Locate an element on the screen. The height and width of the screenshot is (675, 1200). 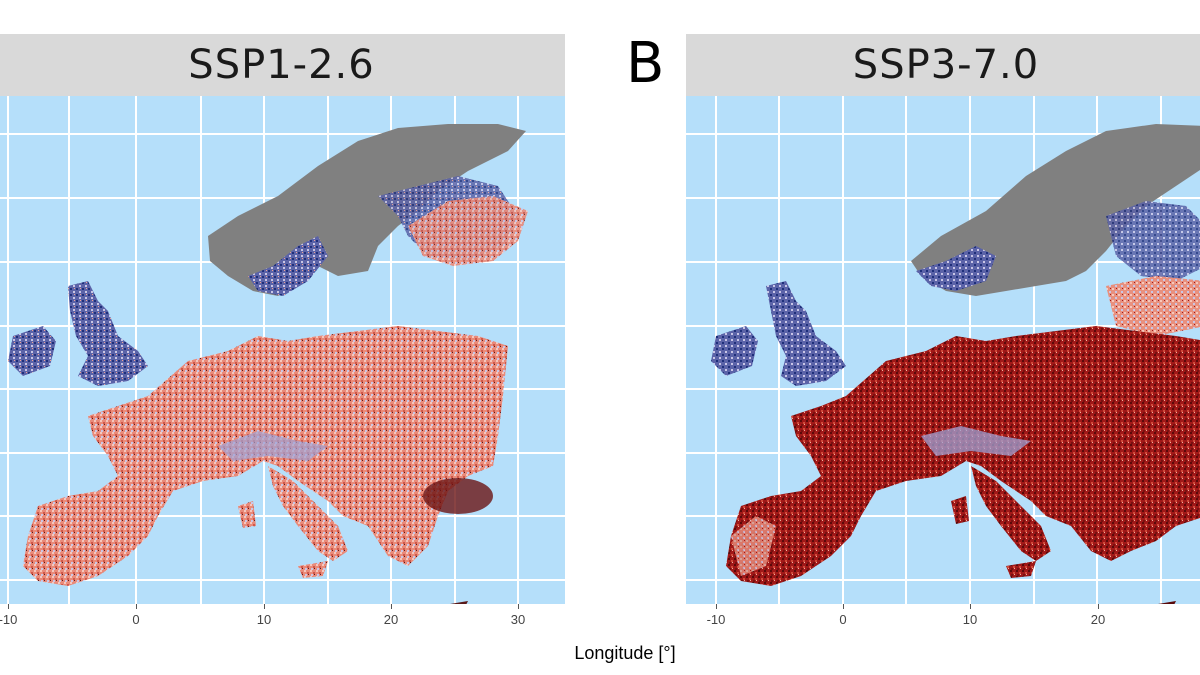
ireland is located at coordinates (32, 351).